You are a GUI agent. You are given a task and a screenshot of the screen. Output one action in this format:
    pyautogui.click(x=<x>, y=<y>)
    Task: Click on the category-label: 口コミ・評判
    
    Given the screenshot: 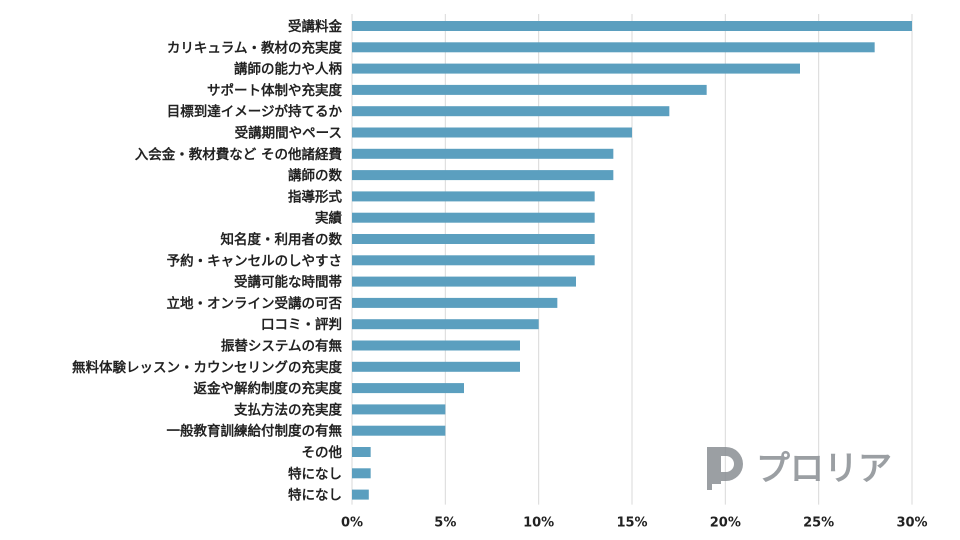 What is the action you would take?
    pyautogui.click(x=301, y=324)
    